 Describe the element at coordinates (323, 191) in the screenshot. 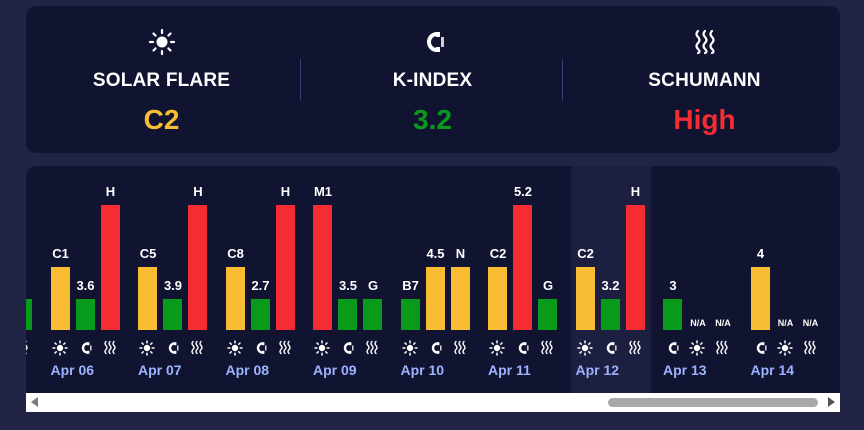

I see `bar-value-label: M1` at that location.